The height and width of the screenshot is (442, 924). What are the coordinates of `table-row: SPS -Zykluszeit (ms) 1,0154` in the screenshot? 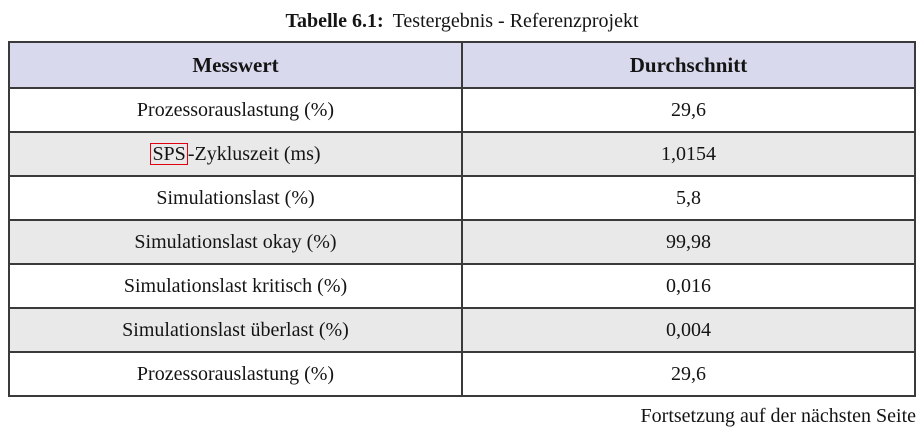 It's located at (462, 154).